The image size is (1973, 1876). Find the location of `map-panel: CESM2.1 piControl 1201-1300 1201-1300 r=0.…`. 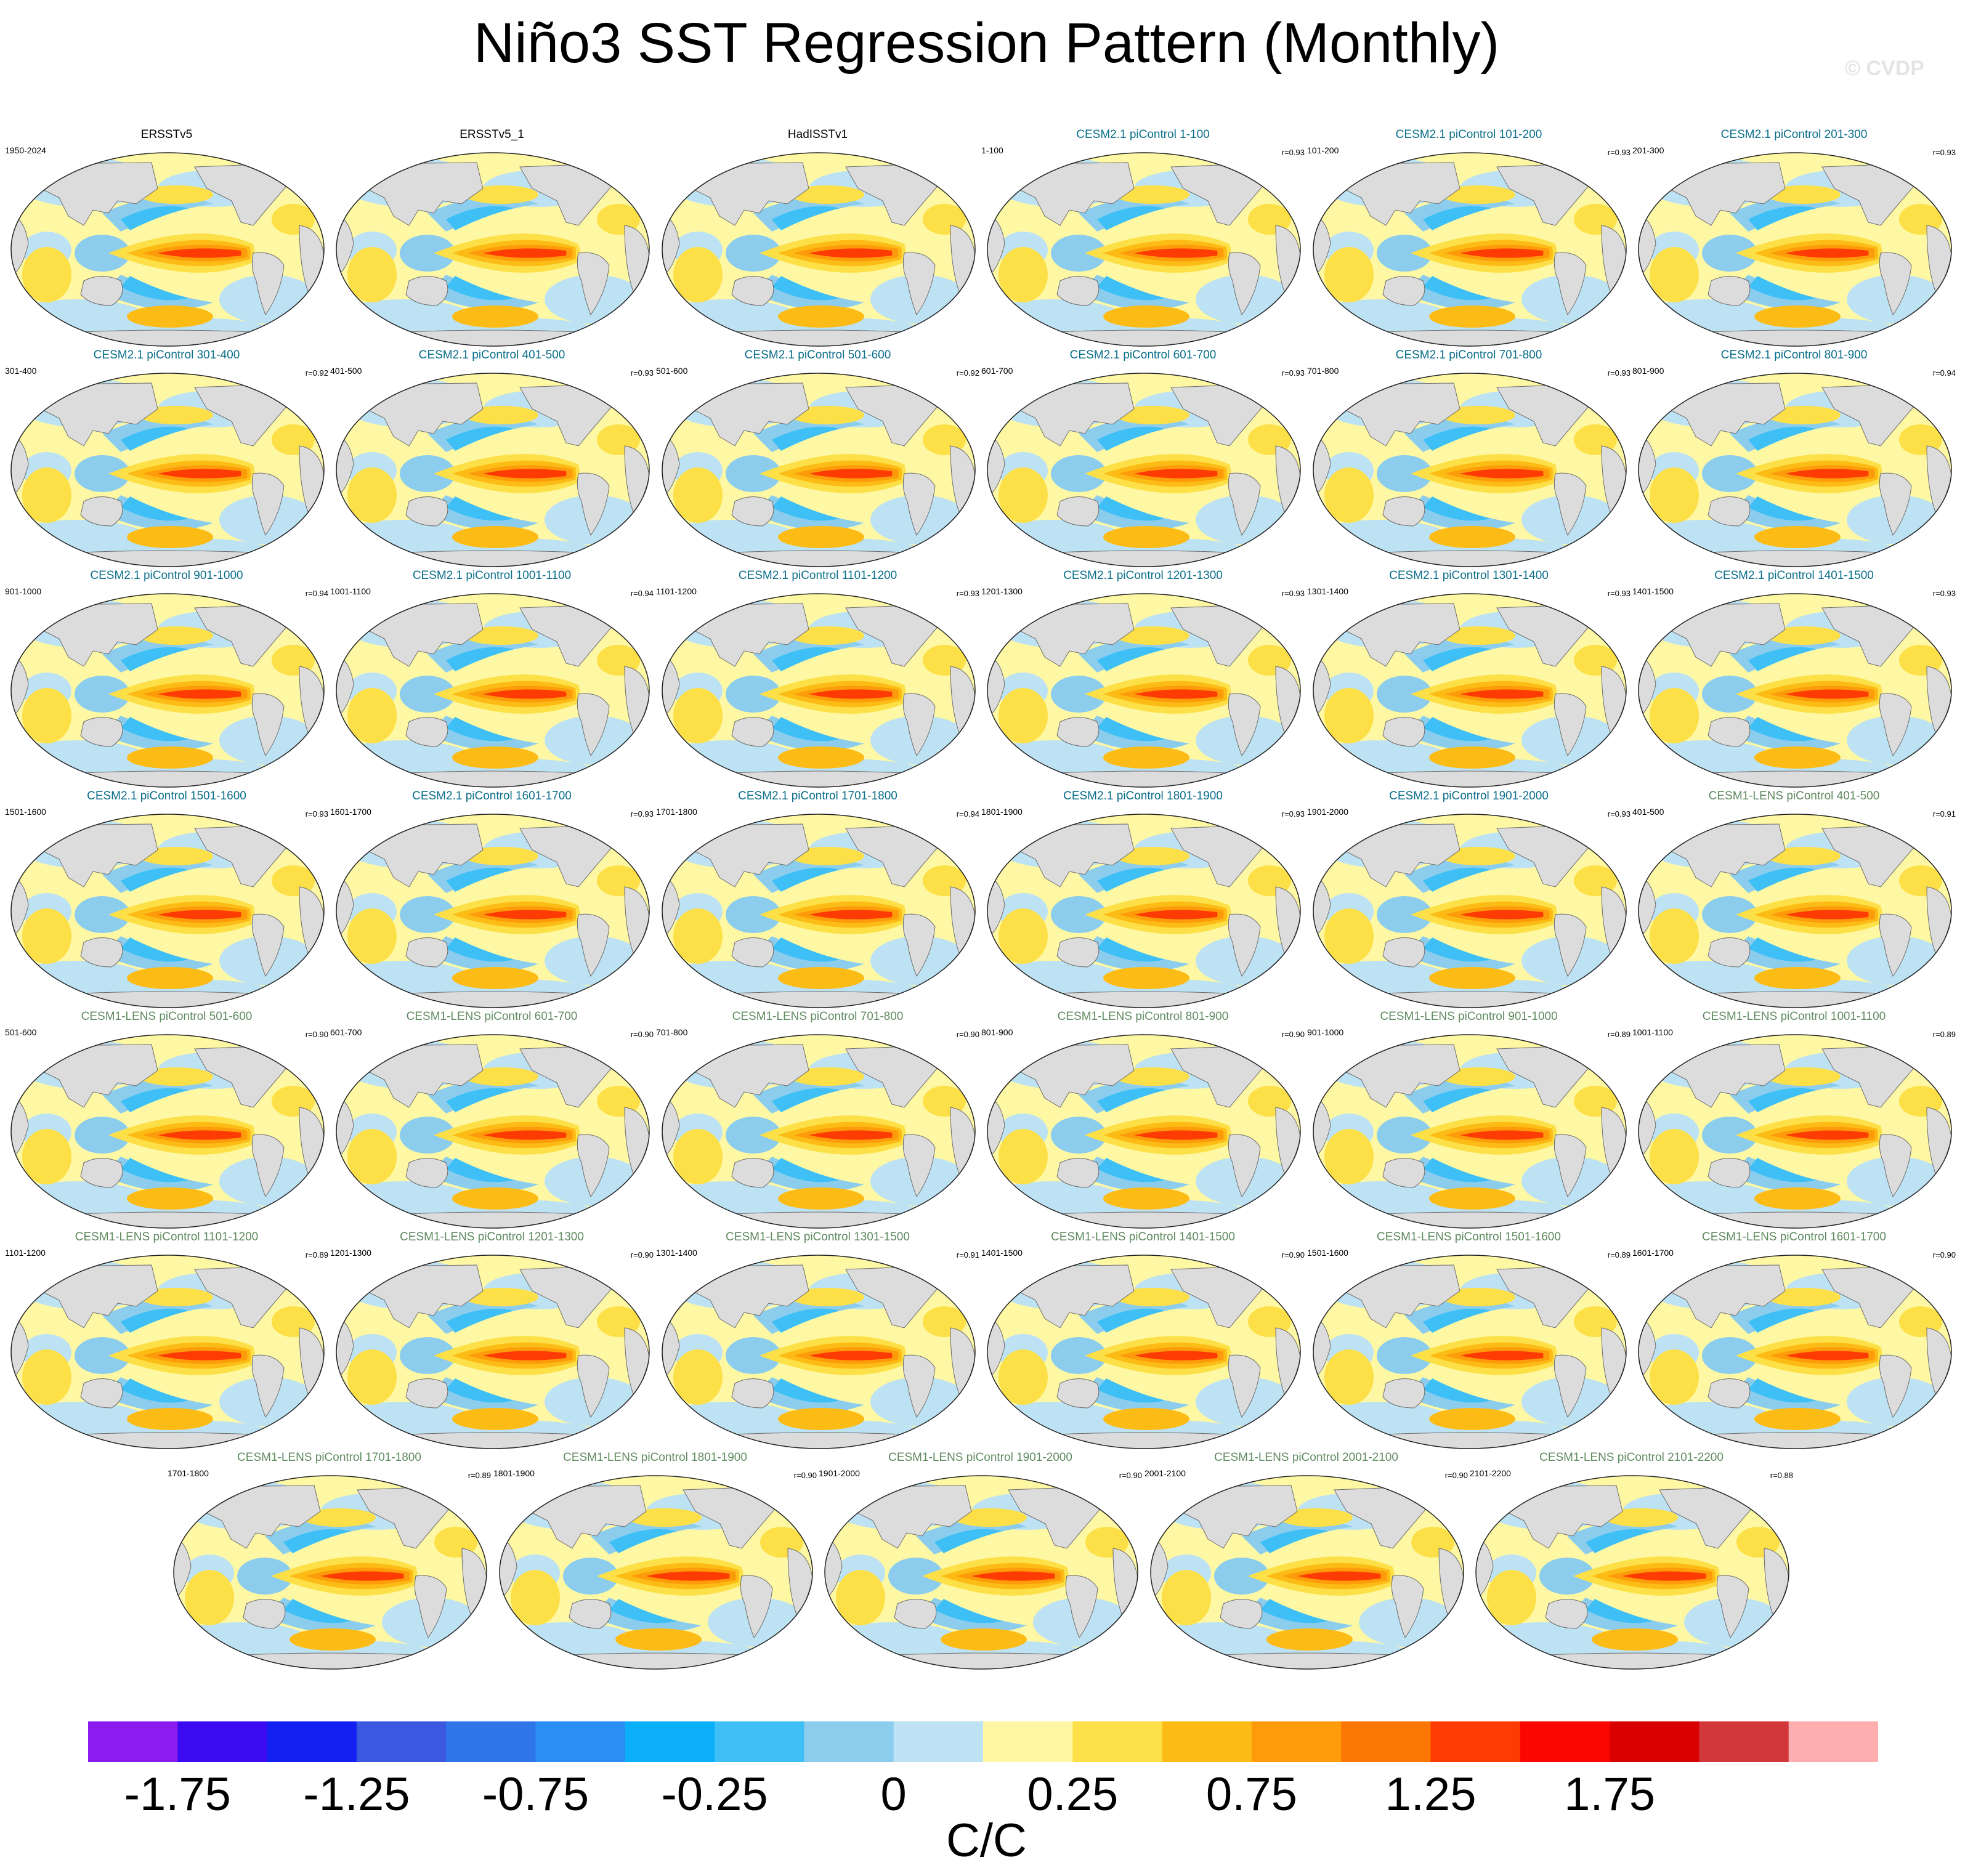

map-panel: CESM2.1 piControl 1201-1300 1201-1300 r=0.… is located at coordinates (1143, 678).